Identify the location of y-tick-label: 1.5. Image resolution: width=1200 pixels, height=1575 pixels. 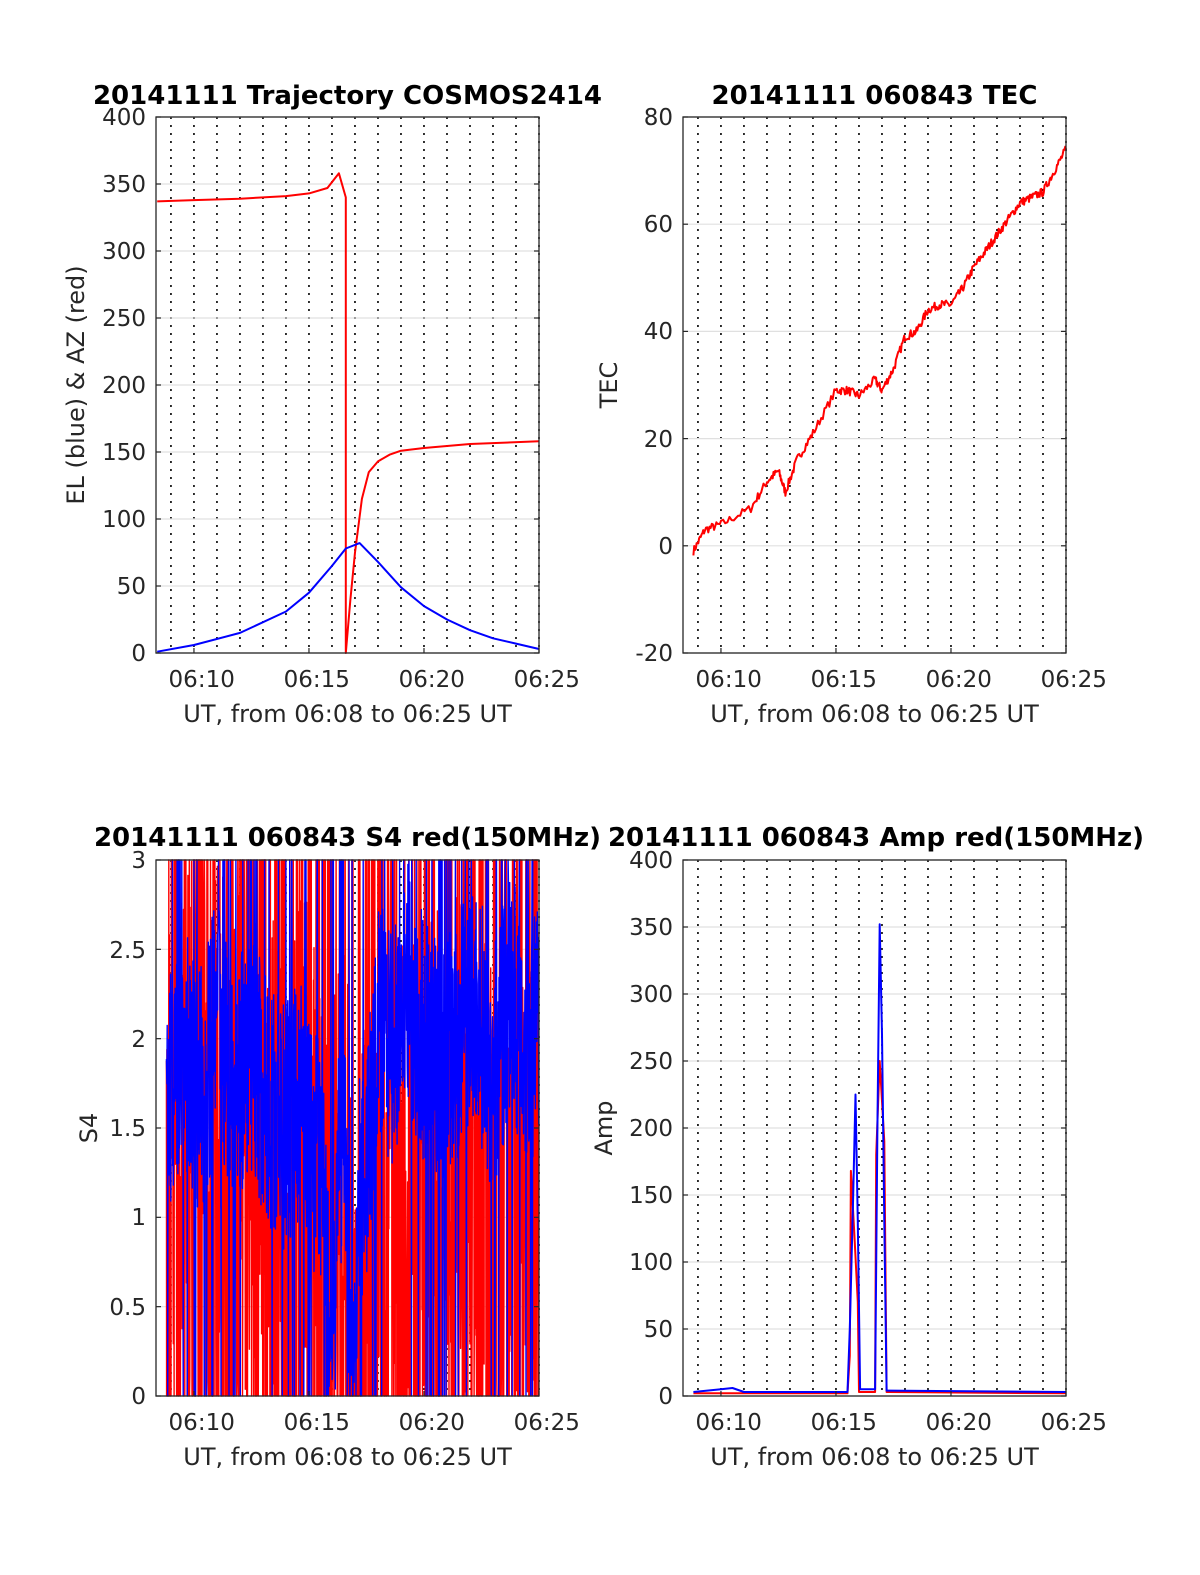
(127, 1129).